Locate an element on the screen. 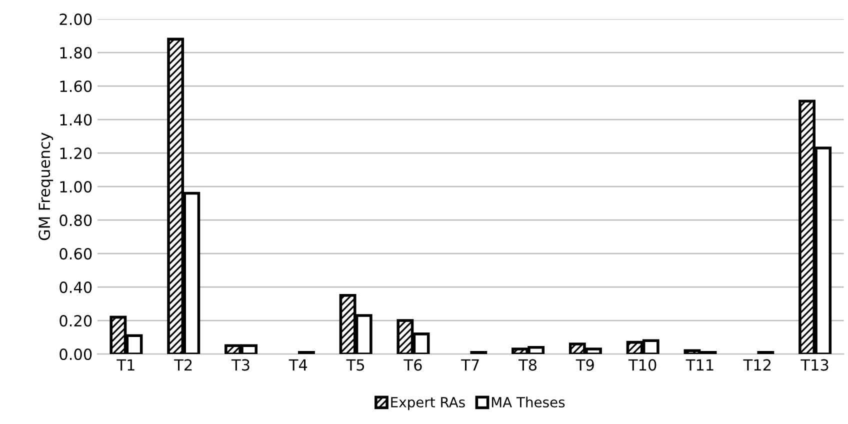 The height and width of the screenshot is (424, 848). x-tick-label: T4 is located at coordinates (298, 365).